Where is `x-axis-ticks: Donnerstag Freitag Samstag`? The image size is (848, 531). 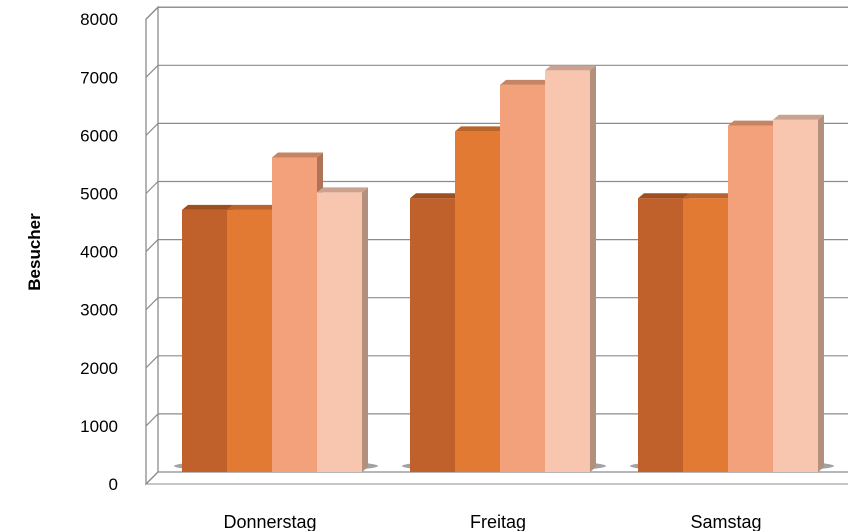 x-axis-ticks: Donnerstag Freitag Samstag is located at coordinates (492, 521).